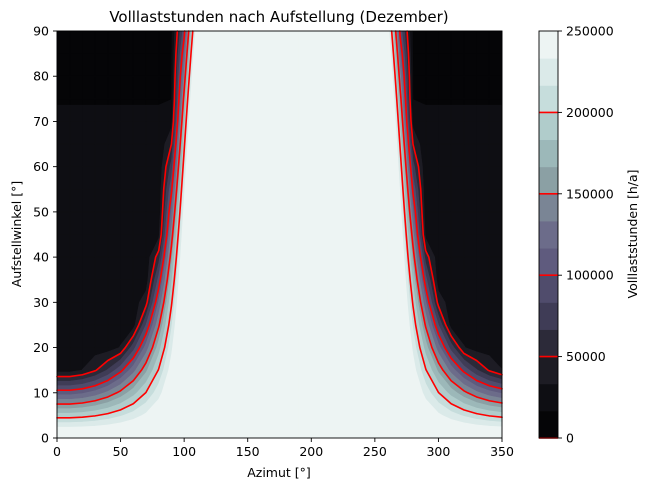 The image size is (650, 491). I want to click on y-tick-label: 10, so click(41, 392).